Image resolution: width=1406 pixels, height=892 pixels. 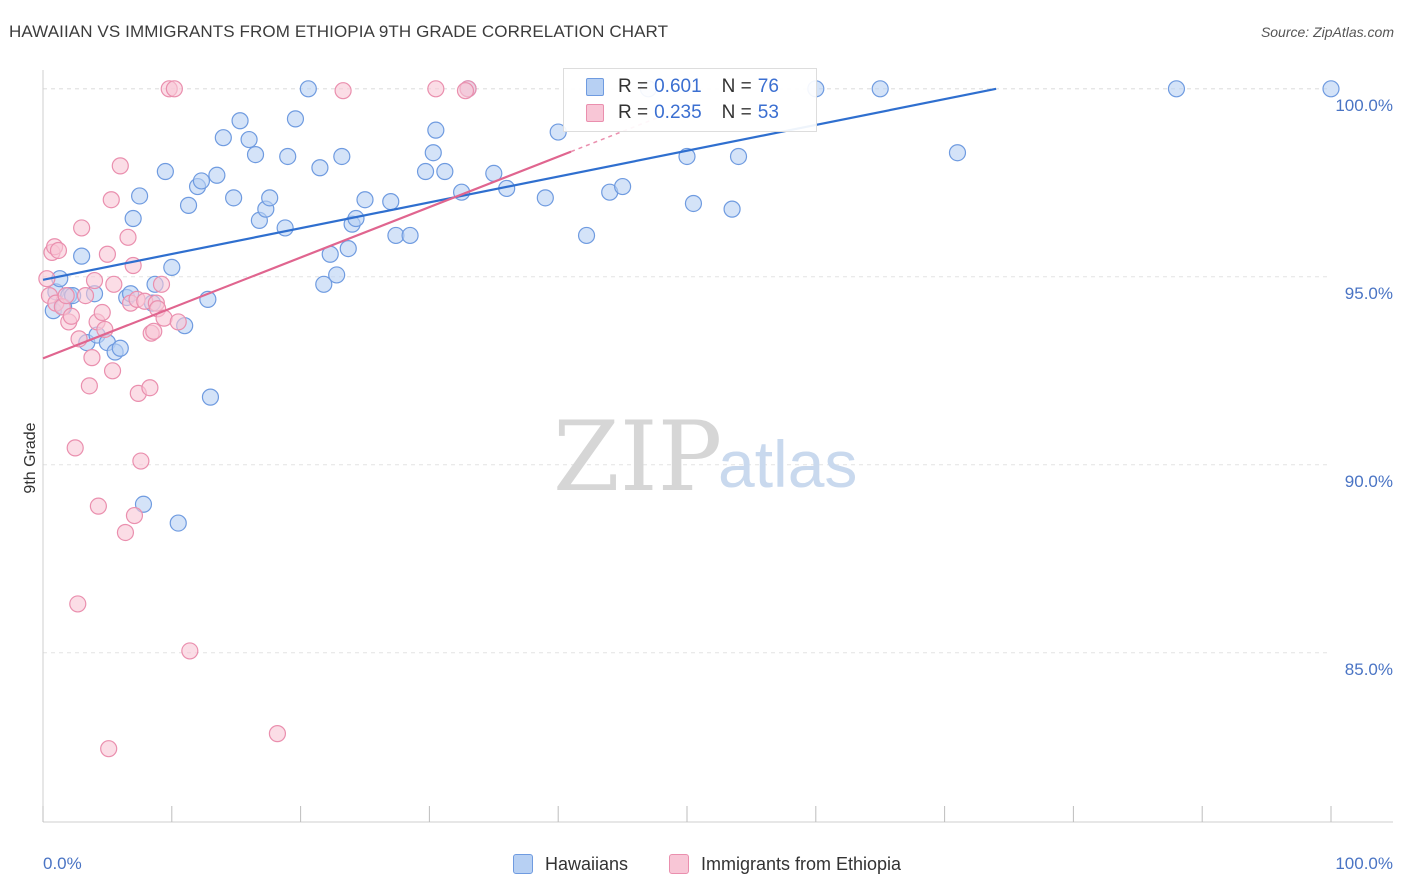 What do you see at coordinates (637, 457) in the screenshot?
I see `watermark-zip: ZIP` at bounding box center [637, 457].